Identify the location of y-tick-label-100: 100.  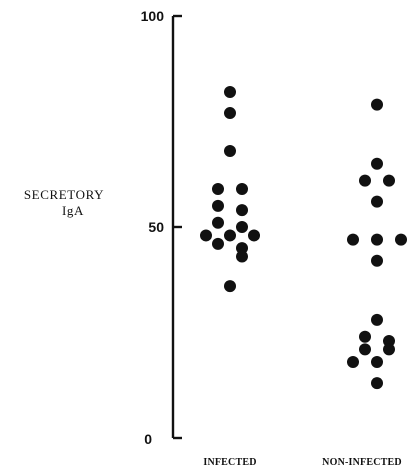
(153, 16).